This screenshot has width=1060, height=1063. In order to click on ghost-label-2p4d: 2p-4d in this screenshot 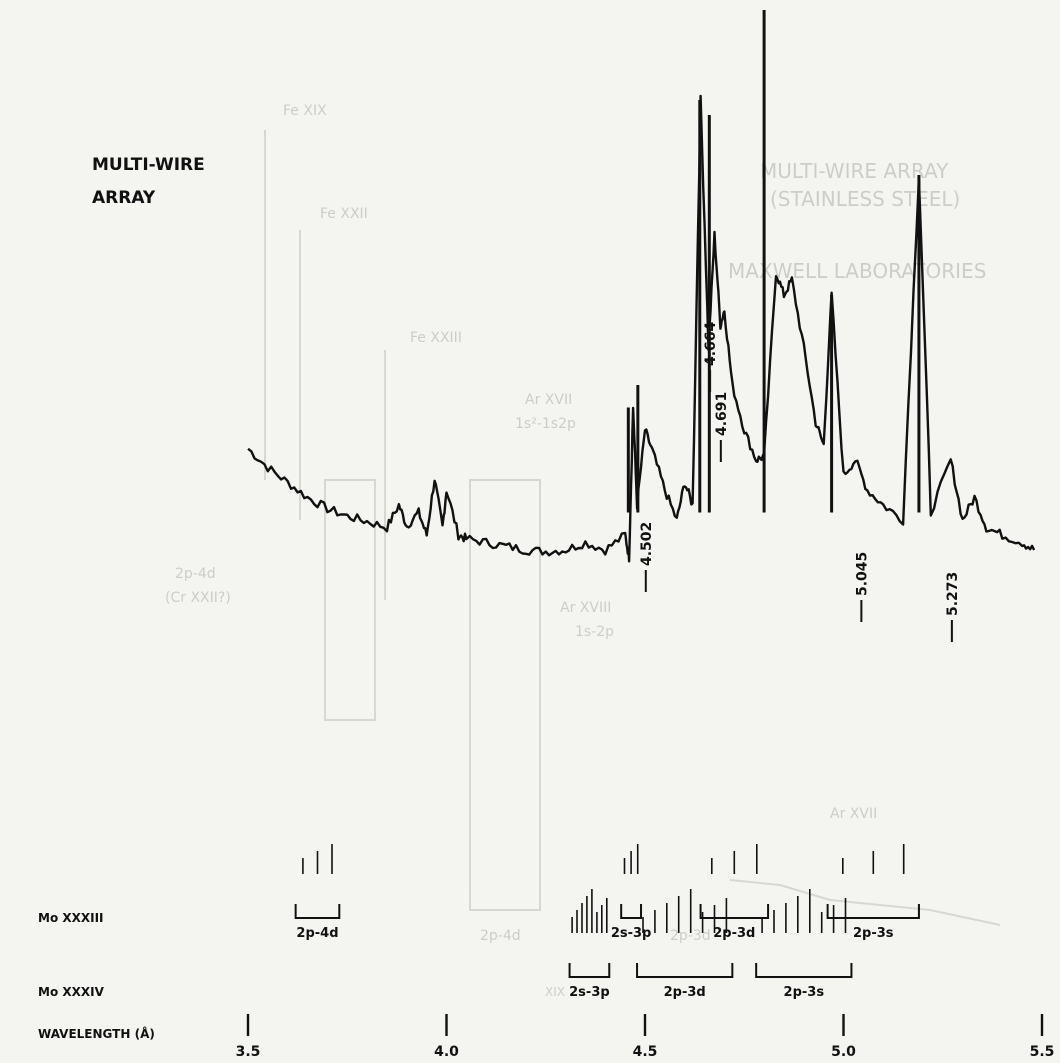, I will do `click(195, 574)`.